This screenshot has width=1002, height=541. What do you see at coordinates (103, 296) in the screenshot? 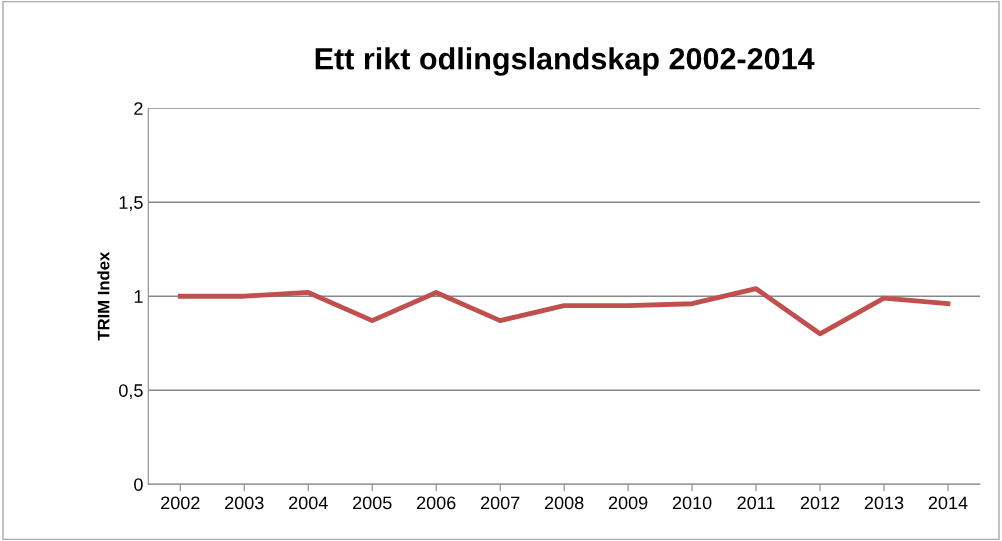
I see `y-axis-title: TRIM Index` at bounding box center [103, 296].